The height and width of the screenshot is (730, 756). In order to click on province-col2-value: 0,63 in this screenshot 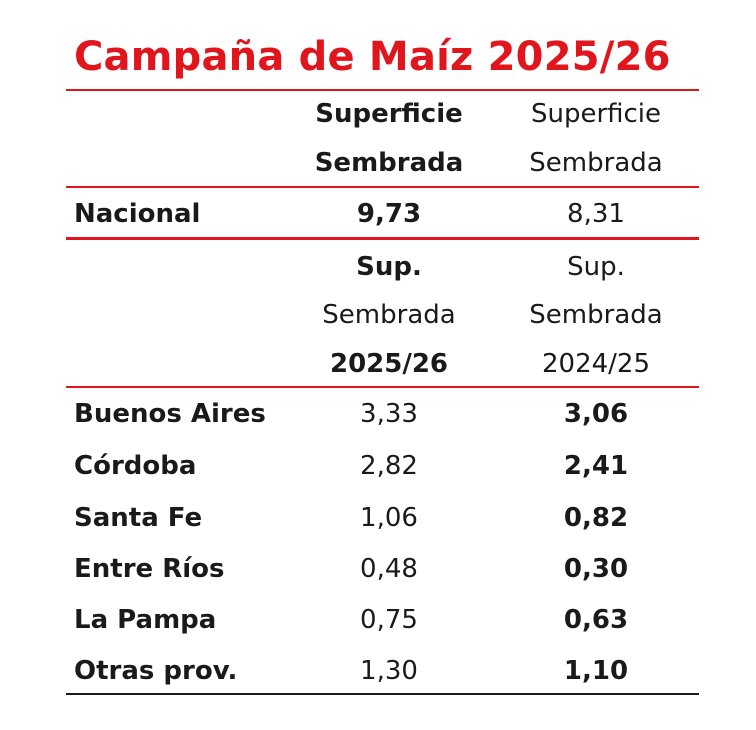, I will do `click(596, 620)`.